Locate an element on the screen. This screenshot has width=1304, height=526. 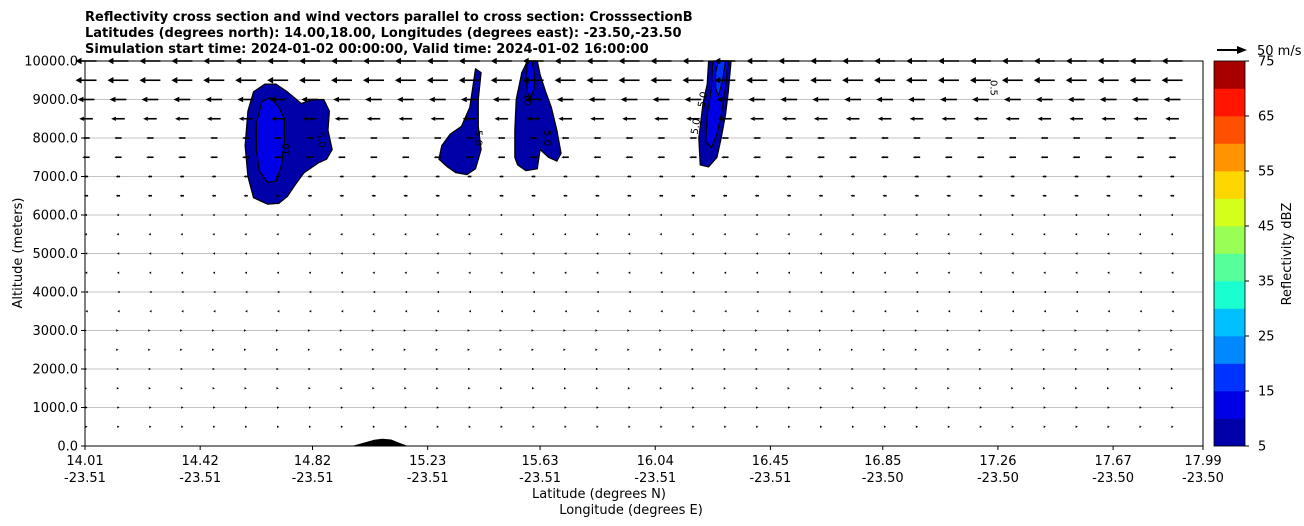
colorbar-tick-label: 55 is located at coordinates (1266, 172).